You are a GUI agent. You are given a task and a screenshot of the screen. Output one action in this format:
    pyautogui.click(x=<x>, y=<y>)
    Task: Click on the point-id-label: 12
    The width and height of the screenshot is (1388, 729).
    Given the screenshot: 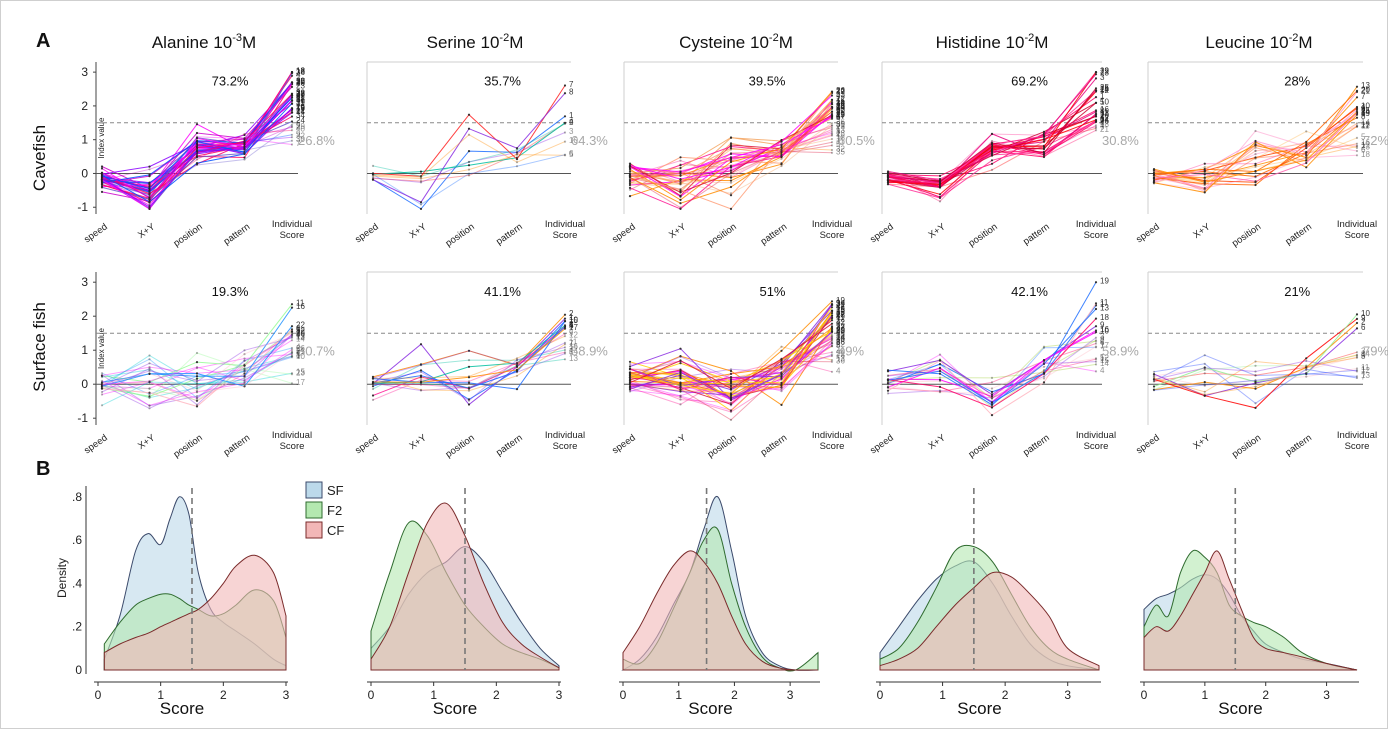 What is the action you would take?
    pyautogui.click(x=840, y=319)
    